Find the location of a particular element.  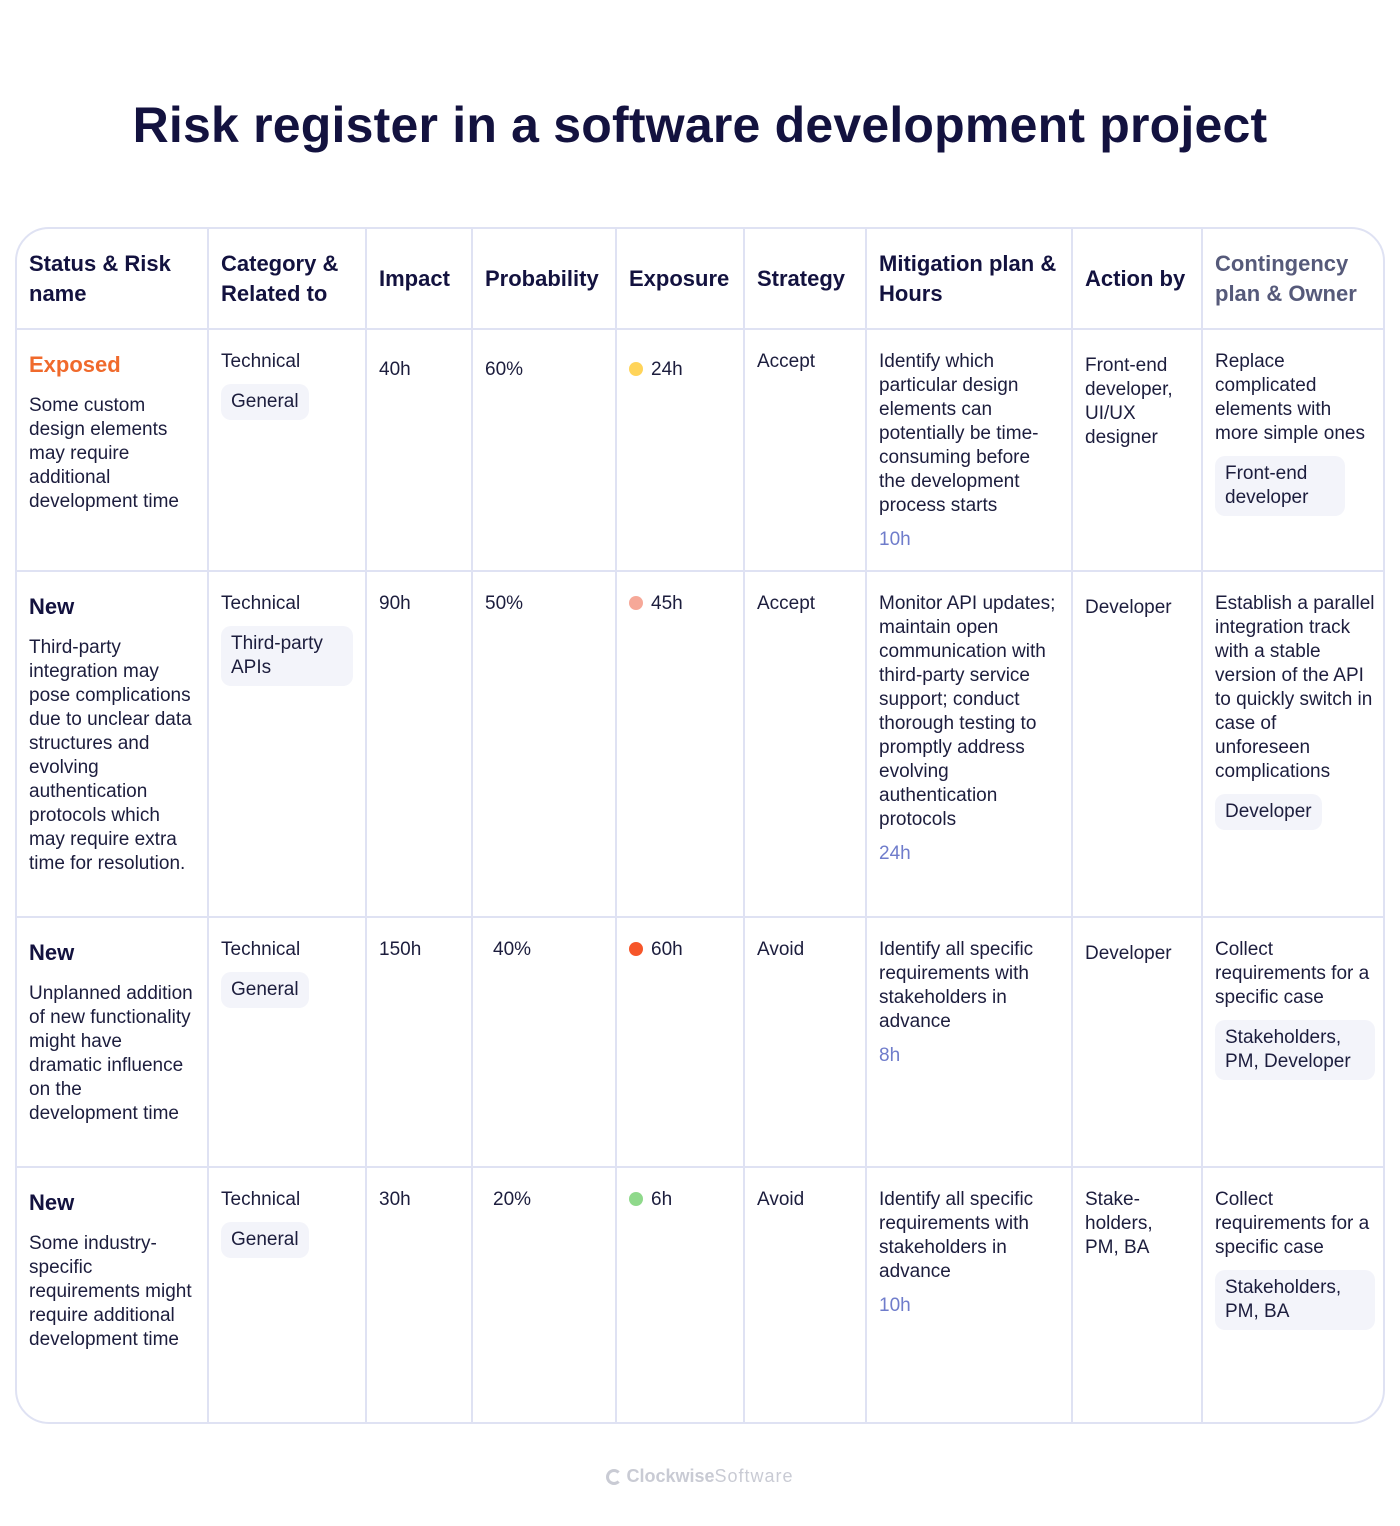

header-status-risk: Status & Risk name is located at coordinates (113, 279).